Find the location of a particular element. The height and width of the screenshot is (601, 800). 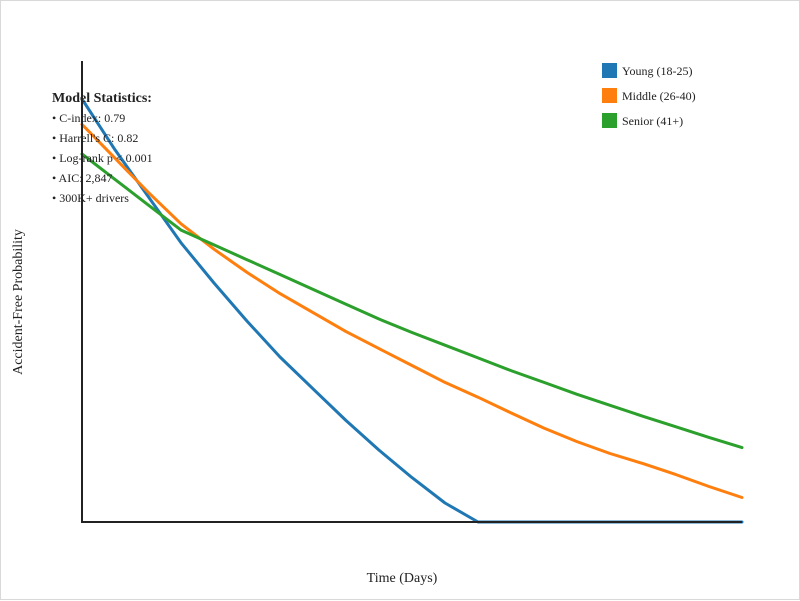

y-axis-label: Accident-Free Probability is located at coordinates (18, 302).